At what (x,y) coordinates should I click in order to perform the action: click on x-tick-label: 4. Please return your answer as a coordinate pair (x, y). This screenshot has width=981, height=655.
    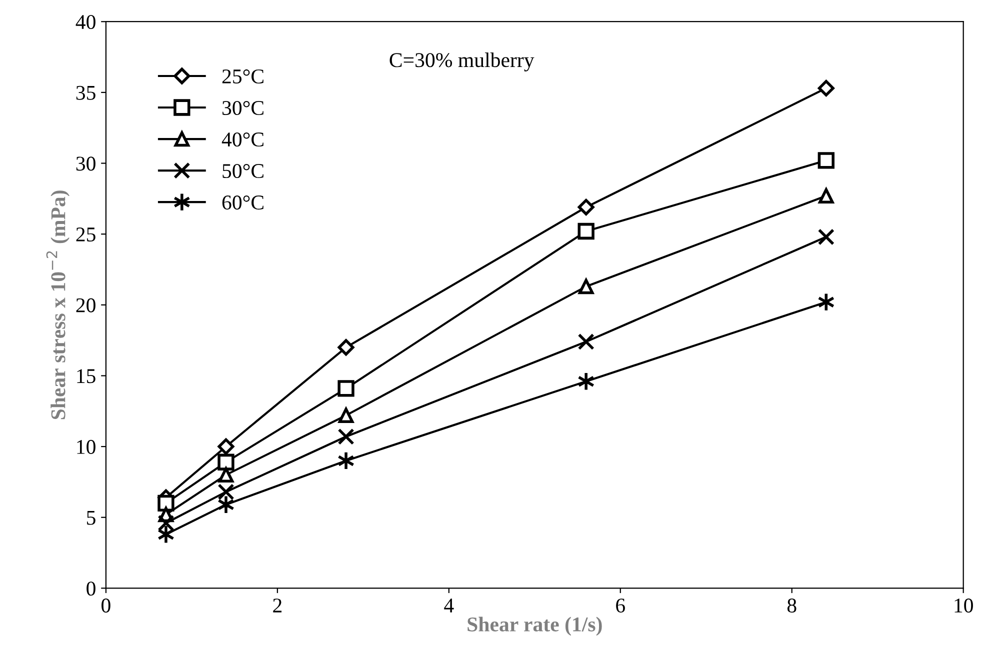
    Looking at the image, I should click on (449, 605).